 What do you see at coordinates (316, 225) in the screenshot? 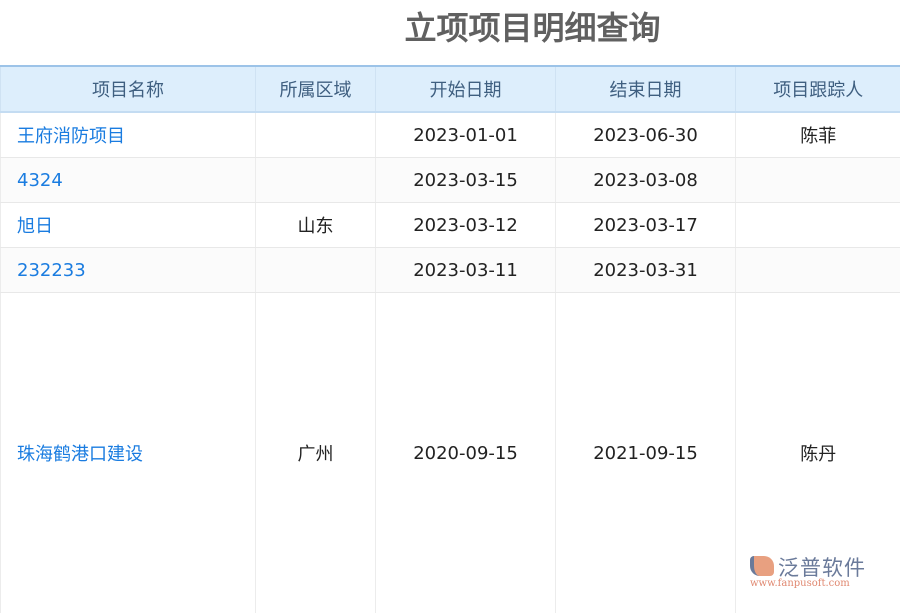
I see `region-cell: 山东` at bounding box center [316, 225].